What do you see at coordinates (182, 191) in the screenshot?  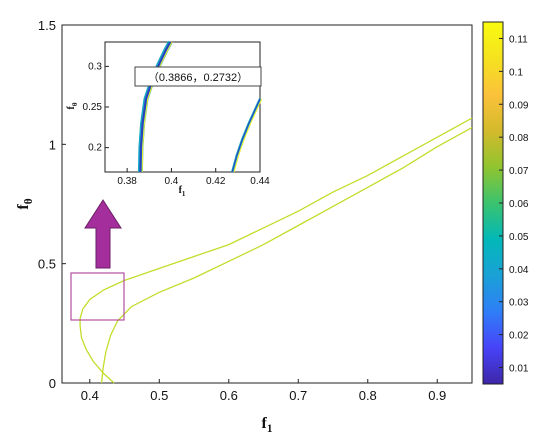 I see `inset-x-axis-label: f1` at bounding box center [182, 191].